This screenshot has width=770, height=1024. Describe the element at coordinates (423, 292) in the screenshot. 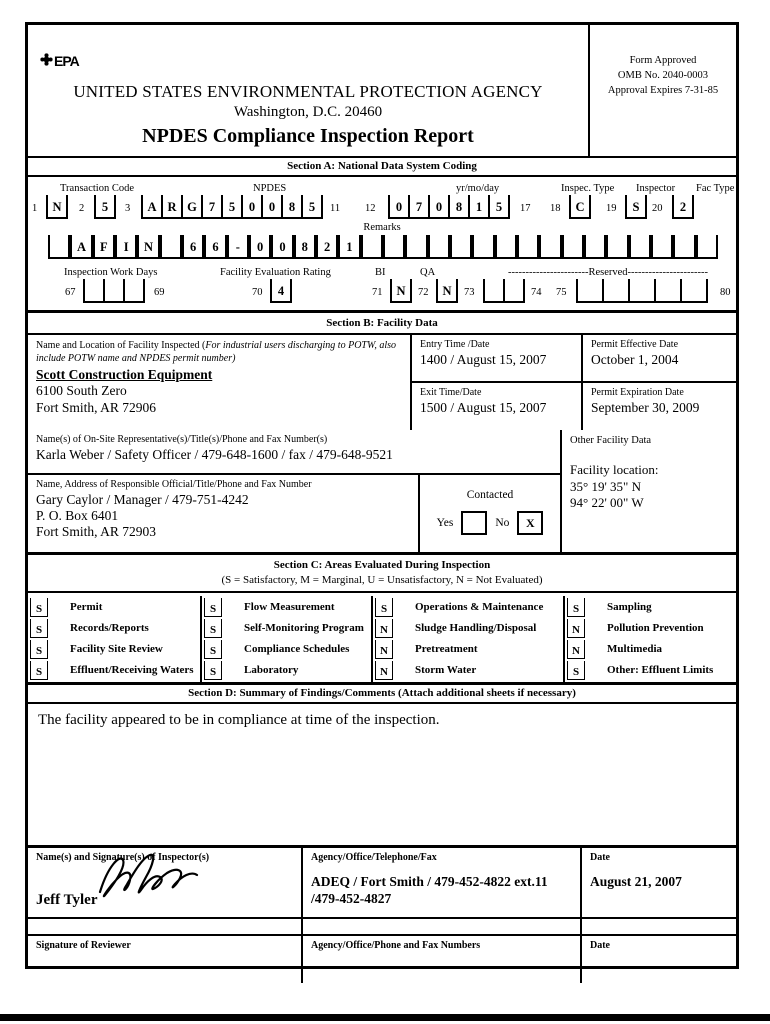

I see `pos-72: 72` at that location.